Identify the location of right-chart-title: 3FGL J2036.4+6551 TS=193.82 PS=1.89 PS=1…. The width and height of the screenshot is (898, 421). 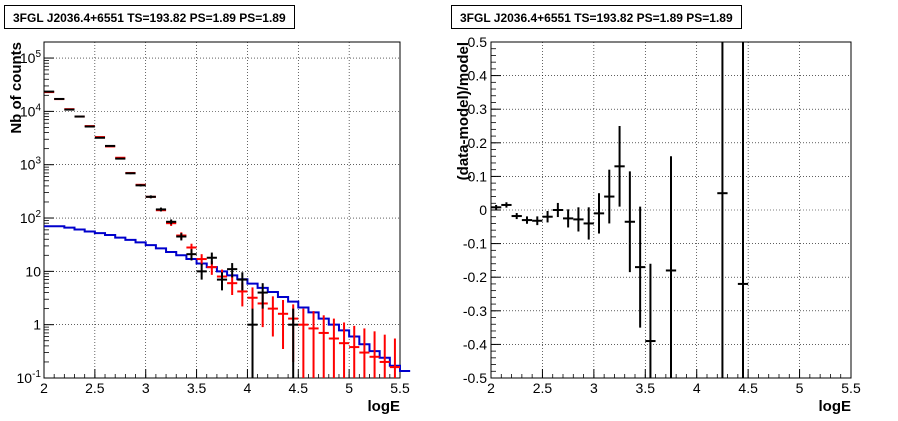
(596, 17).